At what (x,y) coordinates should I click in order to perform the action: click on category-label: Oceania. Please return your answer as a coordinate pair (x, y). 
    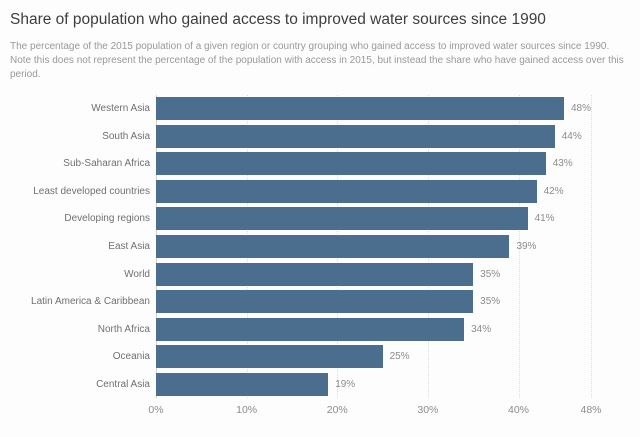
    Looking at the image, I should click on (131, 357).